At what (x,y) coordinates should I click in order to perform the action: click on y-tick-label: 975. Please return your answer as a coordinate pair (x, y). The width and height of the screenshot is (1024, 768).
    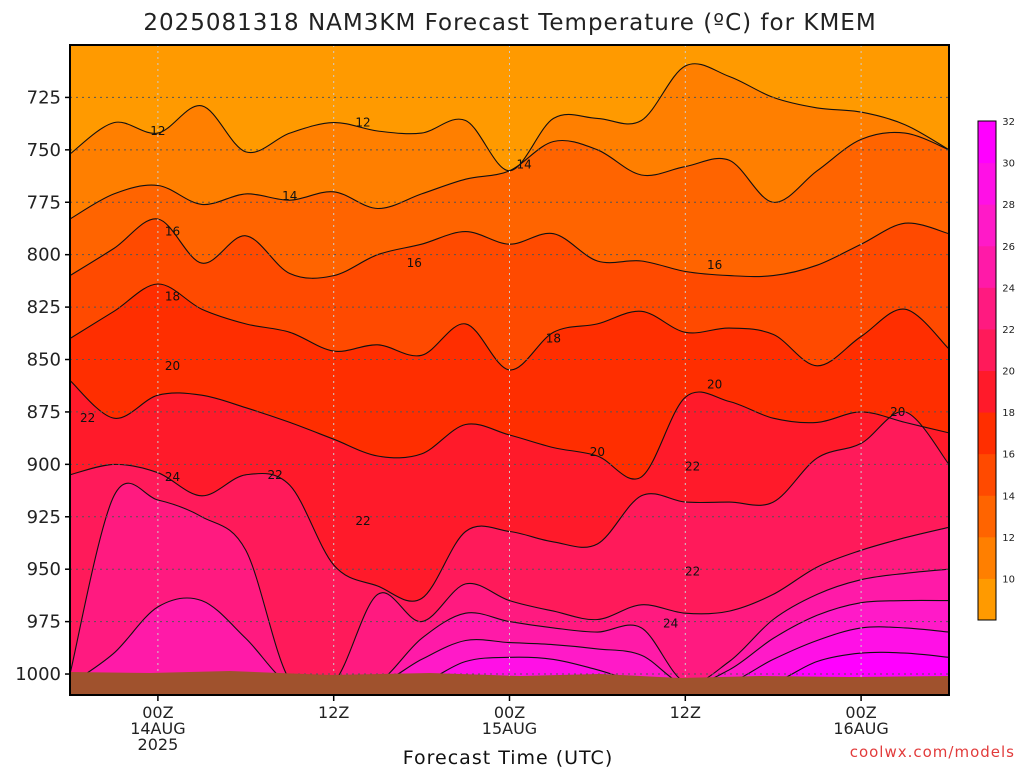
    Looking at the image, I should click on (44, 622).